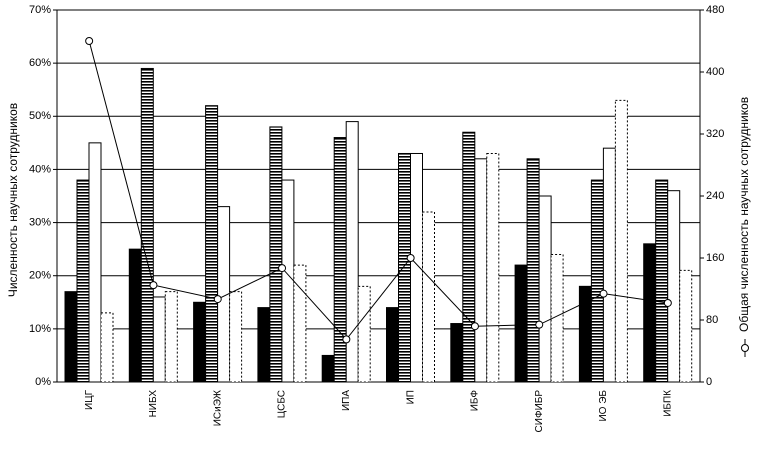  Describe the element at coordinates (40, 329) in the screenshot. I see `y-tick-label: 10%` at that location.